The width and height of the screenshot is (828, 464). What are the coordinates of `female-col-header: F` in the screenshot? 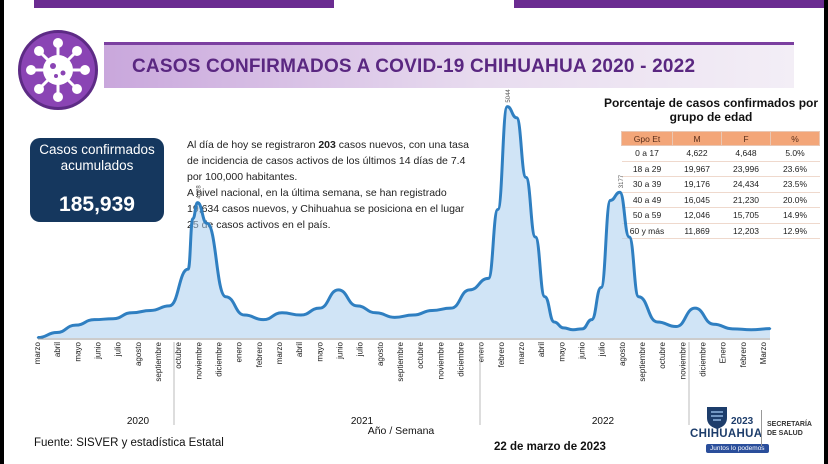 It's located at (746, 138).